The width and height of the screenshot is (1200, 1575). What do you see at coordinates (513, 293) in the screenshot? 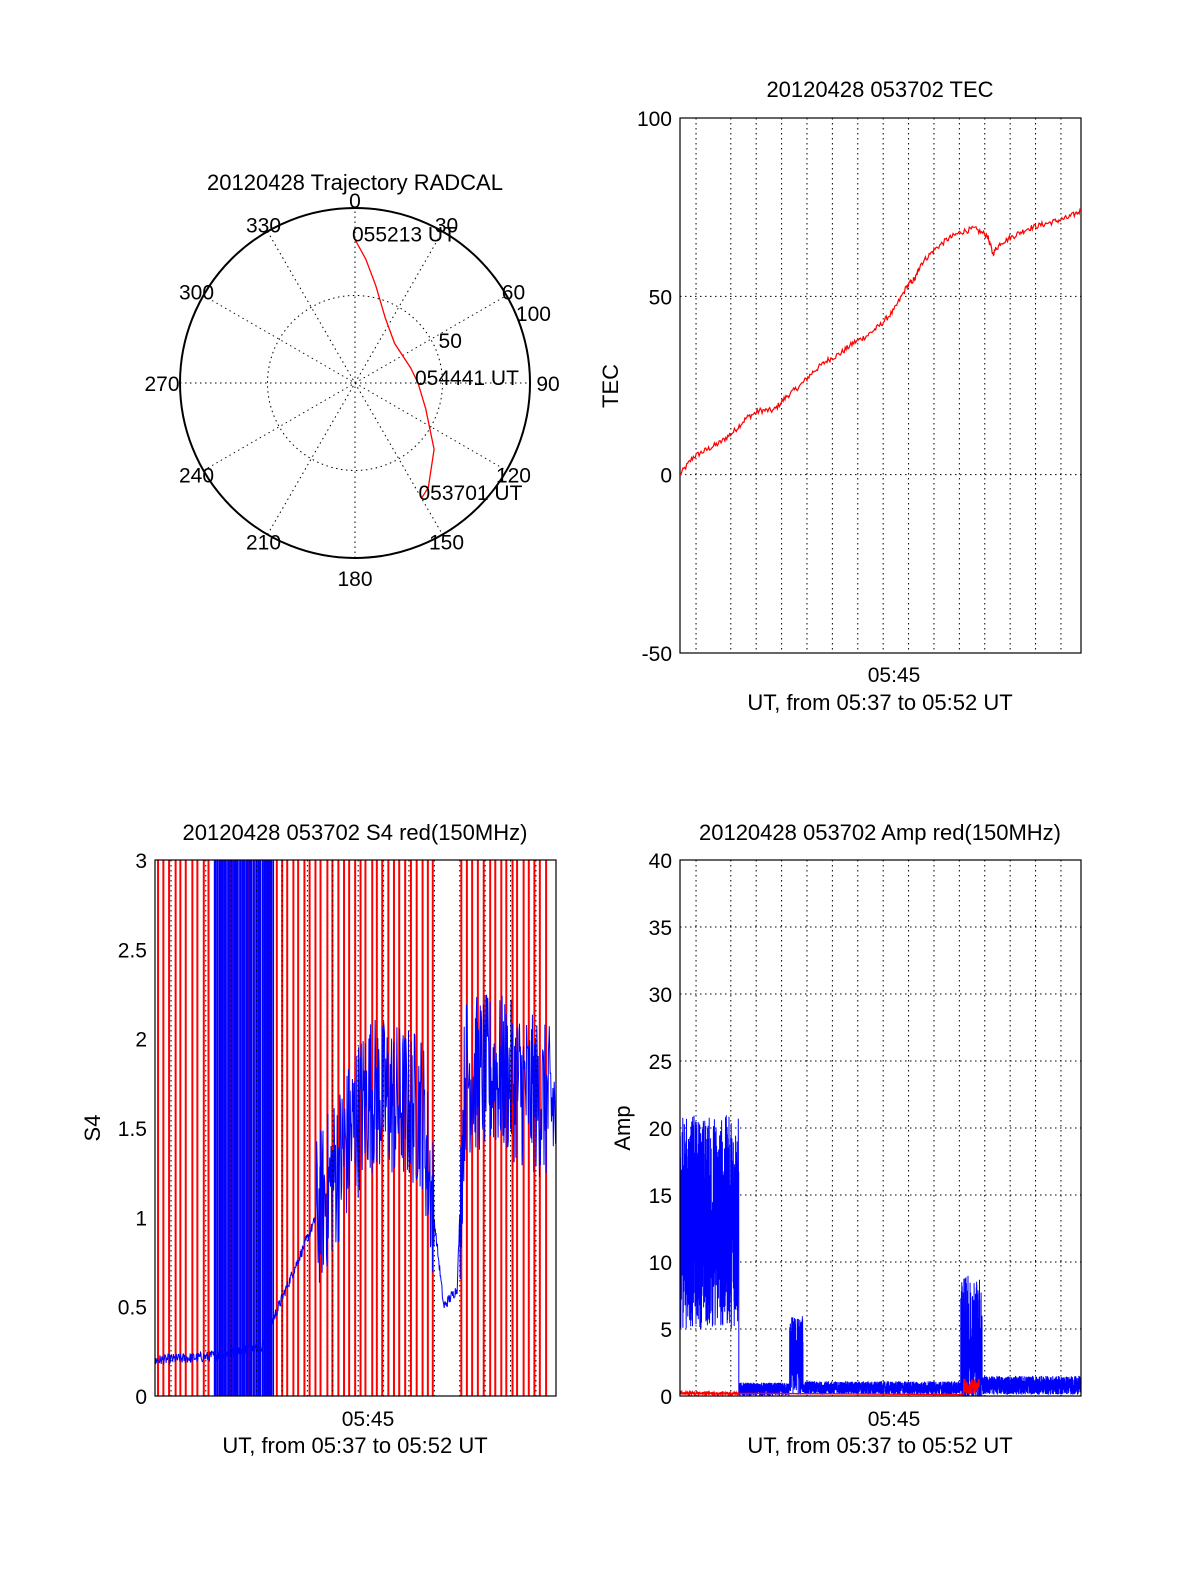
I see `polar-azimuth-label: 60` at bounding box center [513, 293].